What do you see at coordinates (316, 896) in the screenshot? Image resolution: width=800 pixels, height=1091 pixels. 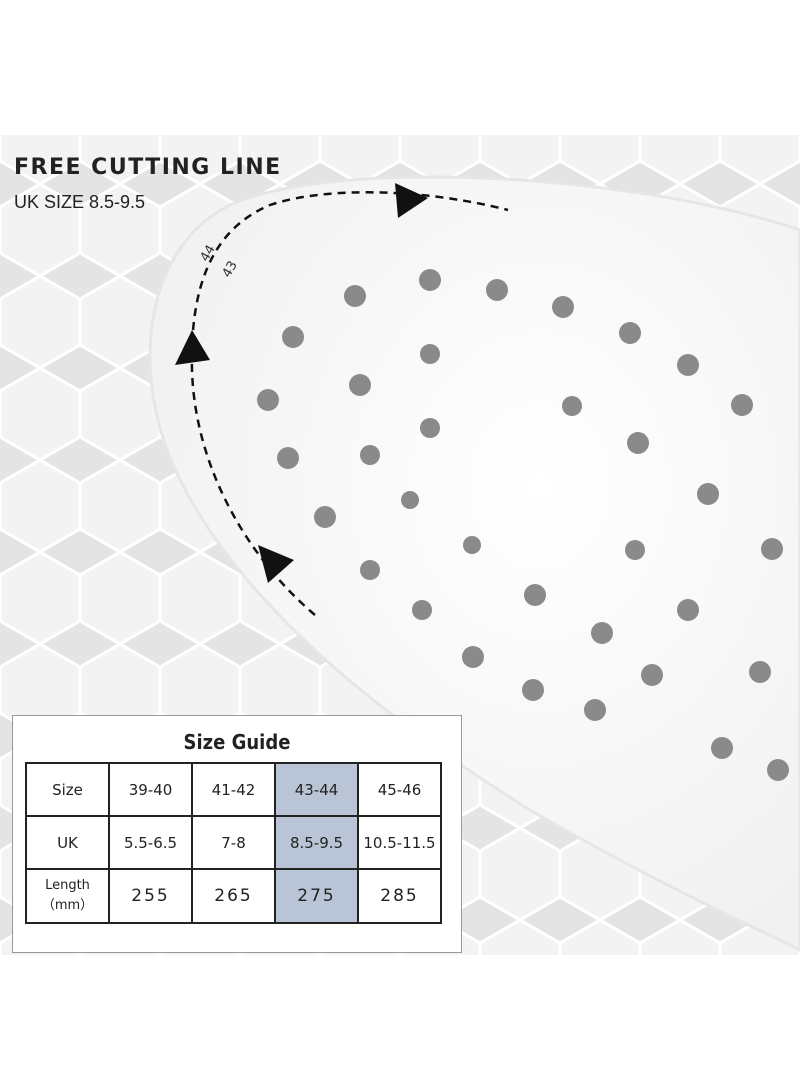 I see `cell: 275` at bounding box center [316, 896].